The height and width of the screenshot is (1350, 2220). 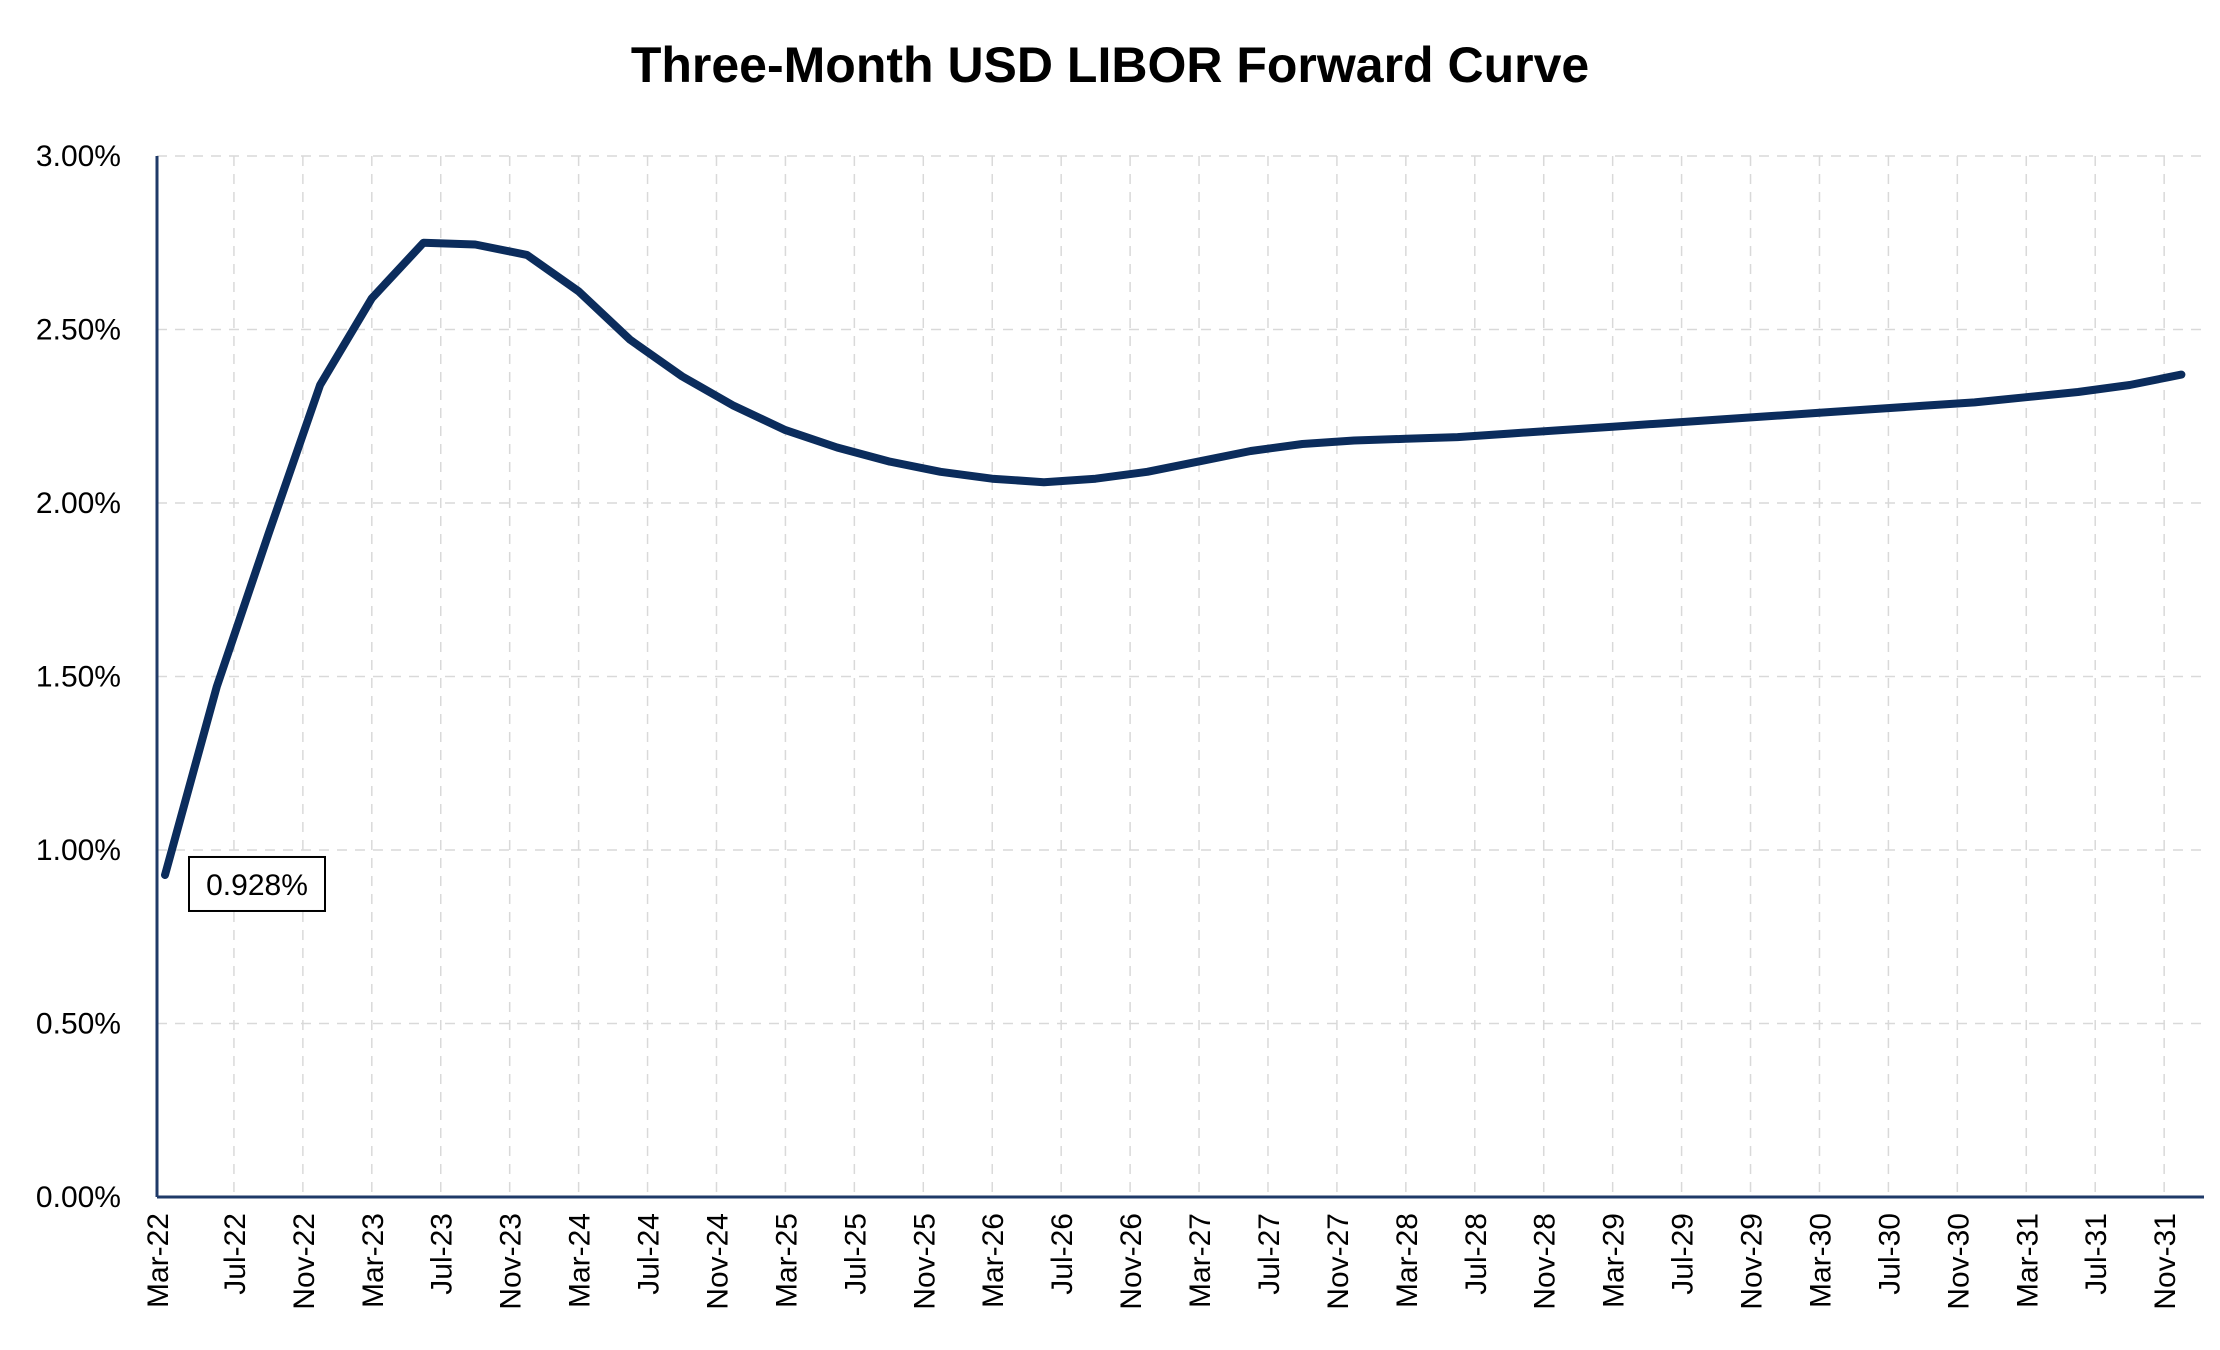 What do you see at coordinates (855, 1254) in the screenshot?
I see `x-tick-label: Jul-25` at bounding box center [855, 1254].